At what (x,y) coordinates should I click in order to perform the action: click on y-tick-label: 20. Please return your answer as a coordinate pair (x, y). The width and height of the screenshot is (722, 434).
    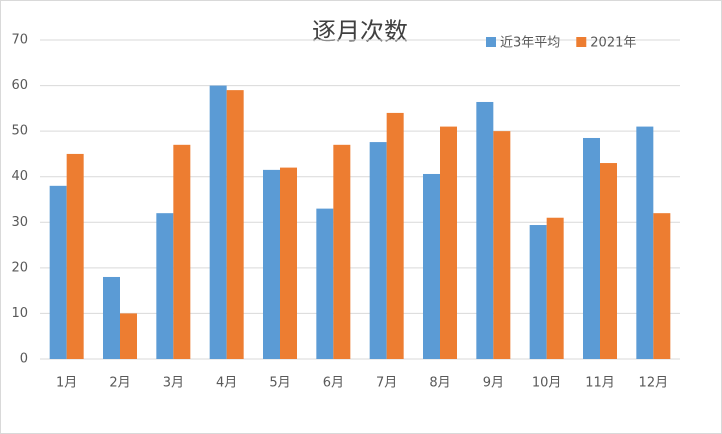
    Looking at the image, I should click on (19, 267).